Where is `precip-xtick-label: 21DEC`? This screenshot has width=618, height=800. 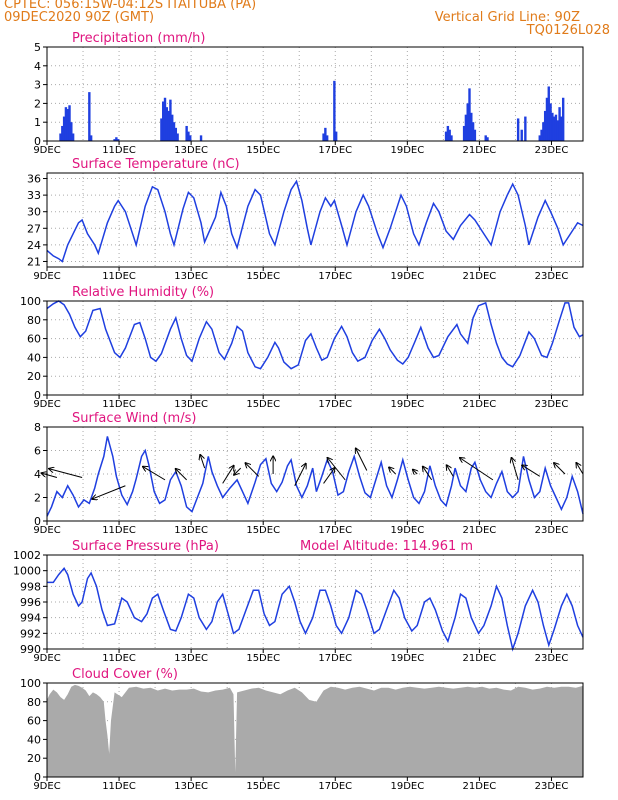
precip-xtick-label: 21DEC is located at coordinates (480, 150).